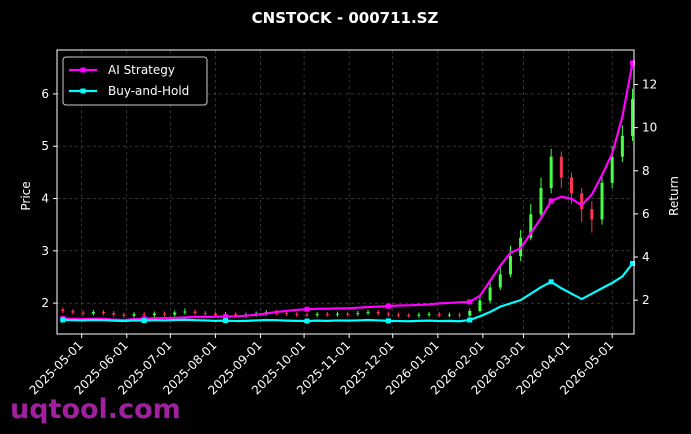 The image size is (691, 434). I want to click on y2-tick-label: 12, so click(649, 85).